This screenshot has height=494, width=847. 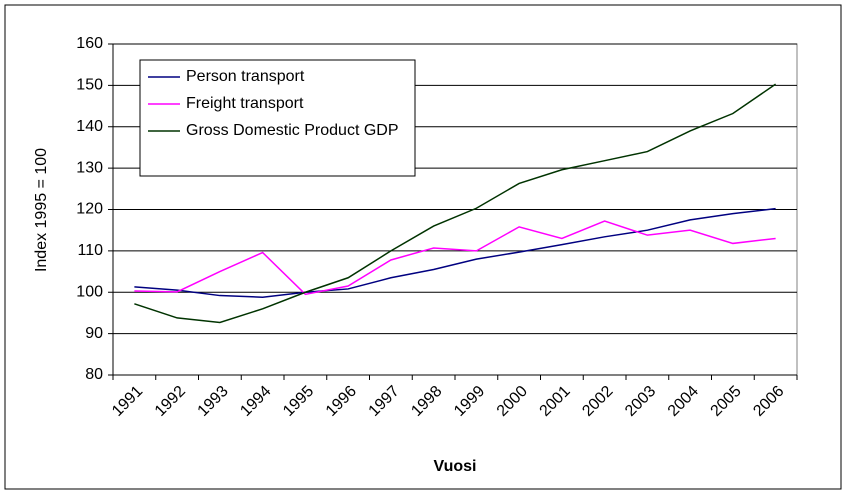 What do you see at coordinates (245, 76) in the screenshot?
I see `legend-label: Person transport` at bounding box center [245, 76].